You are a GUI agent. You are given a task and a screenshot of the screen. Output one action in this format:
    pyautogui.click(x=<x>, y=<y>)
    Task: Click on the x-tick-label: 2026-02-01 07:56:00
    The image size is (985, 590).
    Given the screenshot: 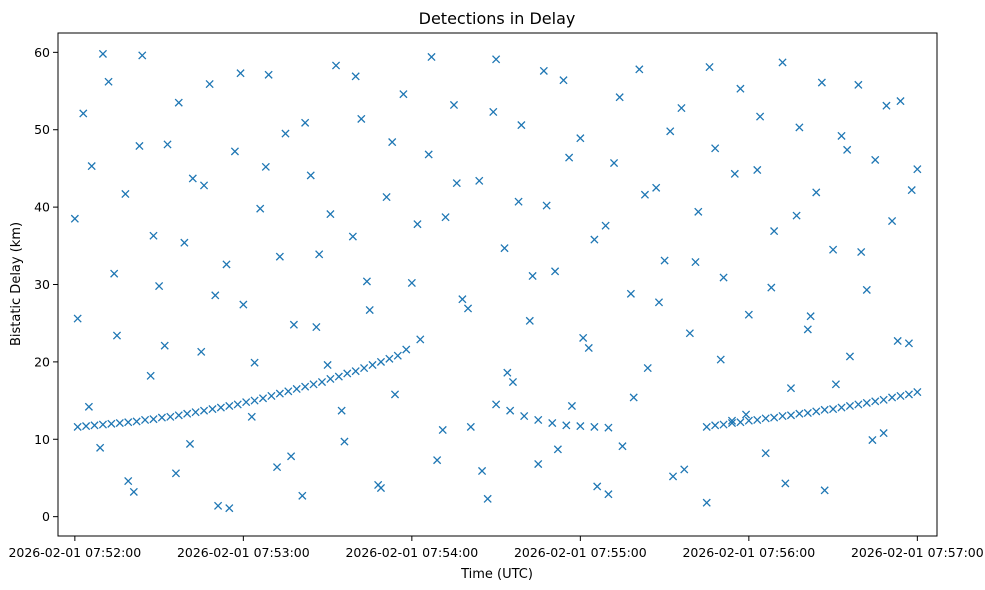 What is the action you would take?
    pyautogui.click(x=748, y=552)
    